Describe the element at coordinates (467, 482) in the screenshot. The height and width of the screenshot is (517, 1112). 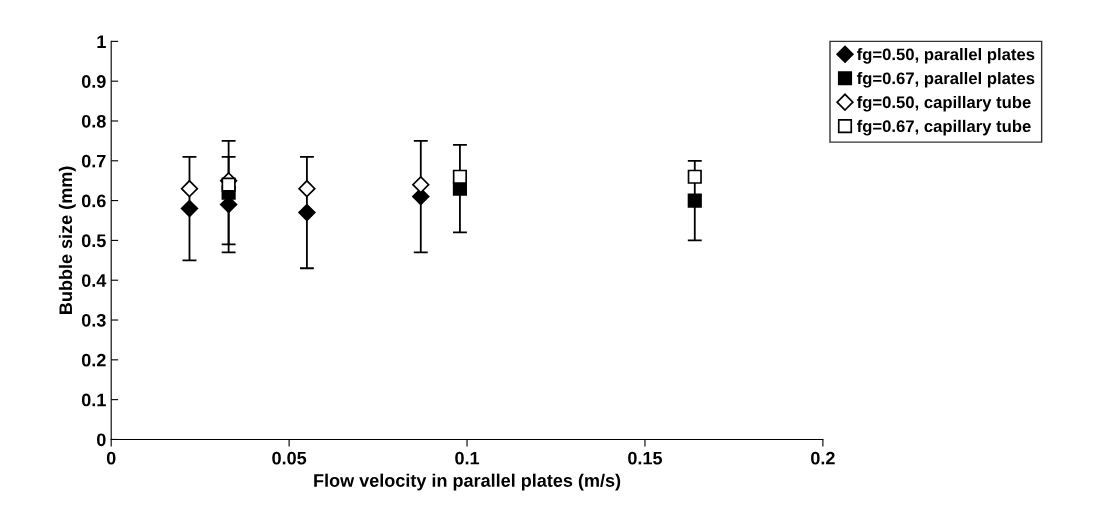
I see `x-axis-title: Flow velocity in parallel plates (m/s)` at that location.